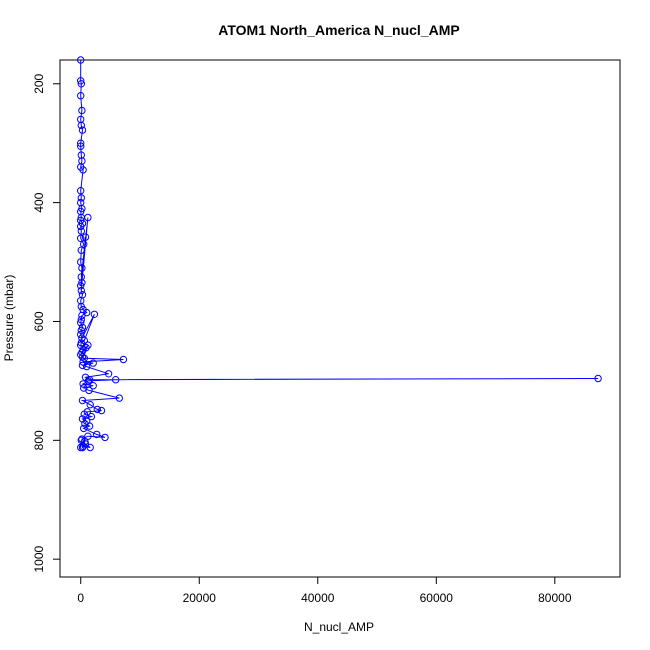  Describe the element at coordinates (39, 440) in the screenshot. I see `y-tick-label: 800` at that location.